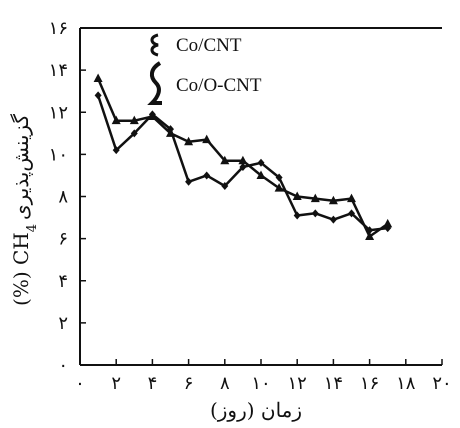 The height and width of the screenshot is (428, 460). I want to click on legend-item: Co/CNT, so click(196, 45).